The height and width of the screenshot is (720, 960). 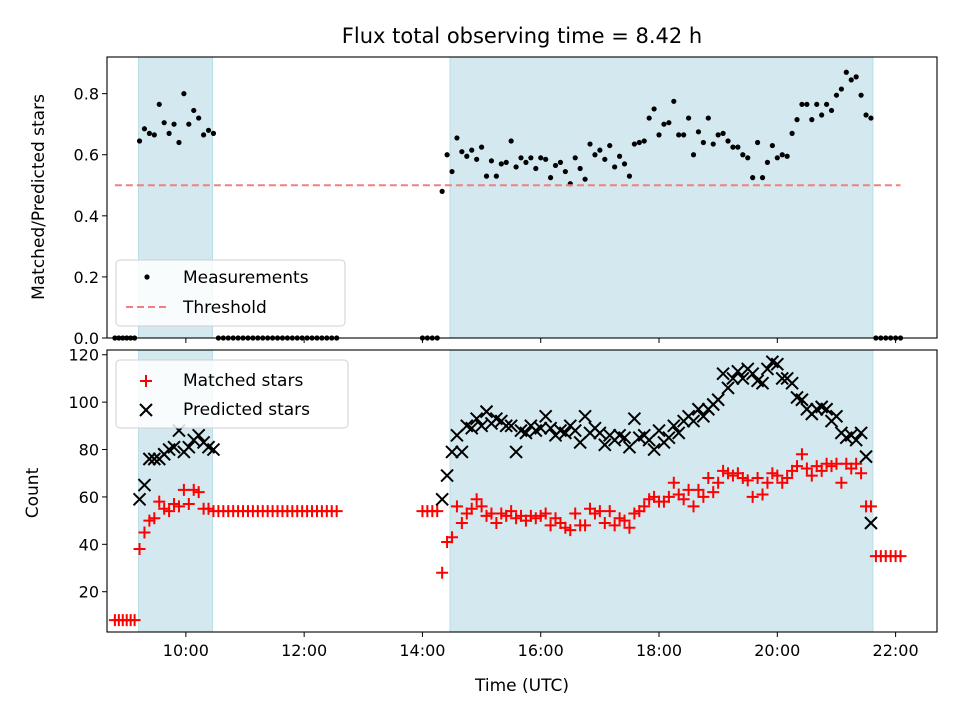 I want to click on x-tick-label: 18:00, so click(x=659, y=650).